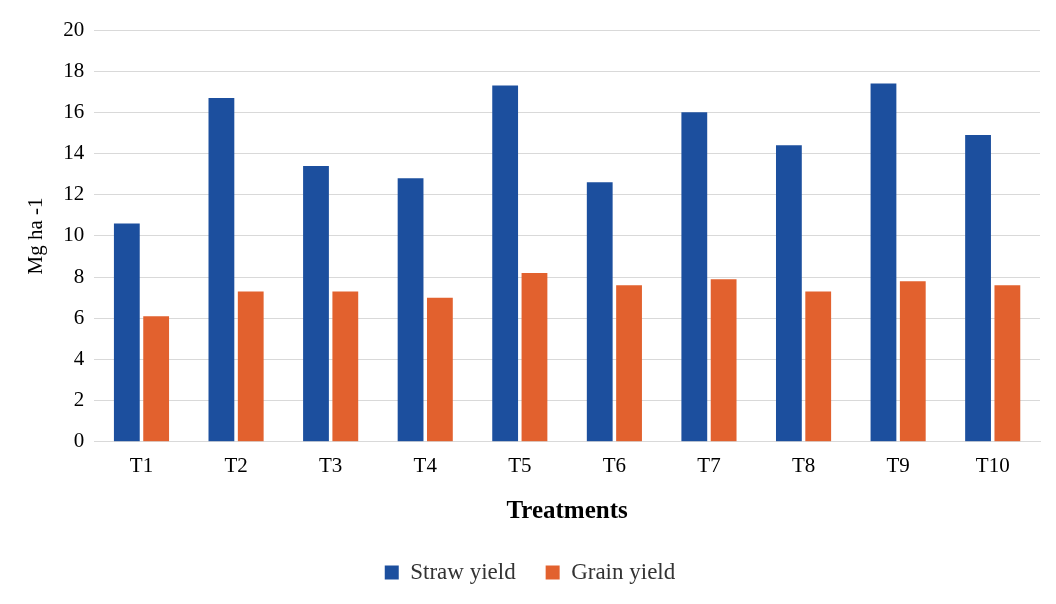 This screenshot has height=604, width=1056. Describe the element at coordinates (79, 316) in the screenshot. I see `y-tick-label: 6` at that location.